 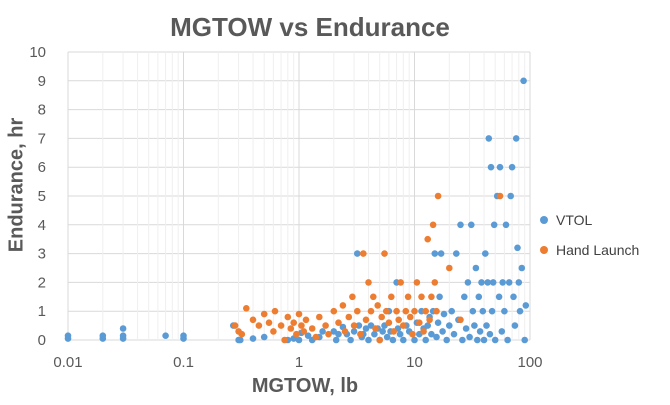 What do you see at coordinates (42, 167) in the screenshot?
I see `y-tick-label: 6` at bounding box center [42, 167].